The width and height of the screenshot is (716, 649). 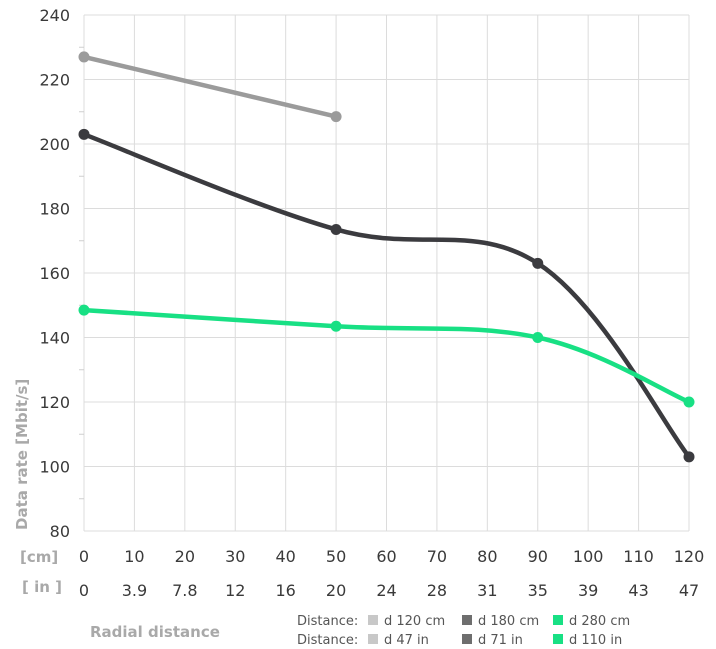 I want to click on x-tick-label-cm: 120, so click(x=689, y=556).